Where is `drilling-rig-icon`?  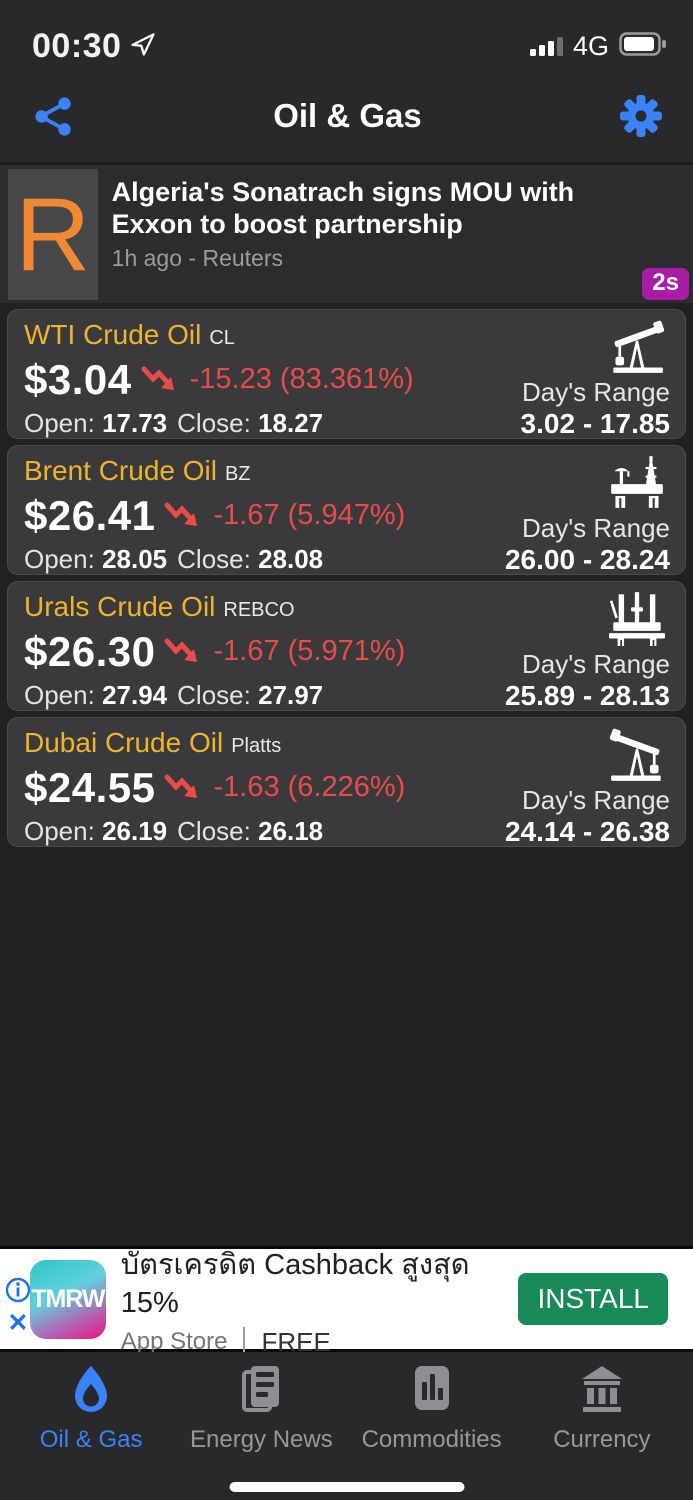
drilling-rig-icon is located at coordinates (637, 619).